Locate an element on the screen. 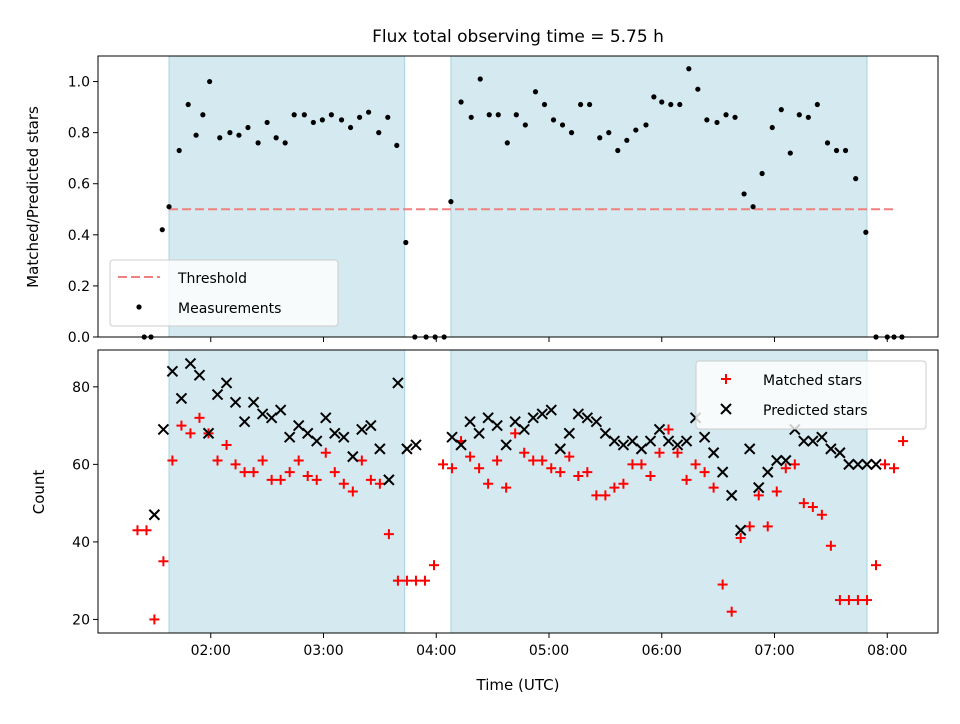 The image size is (960, 724). legend-threshold-label: Threshold is located at coordinates (212, 279).